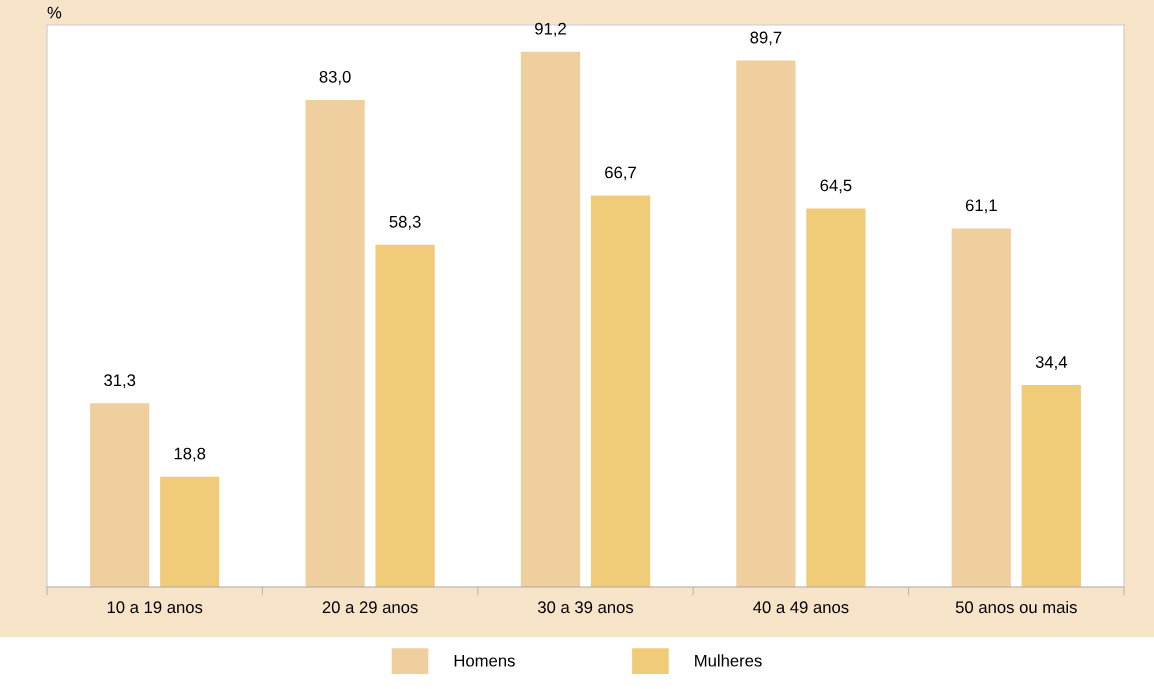 The image size is (1154, 689). What do you see at coordinates (190, 454) in the screenshot?
I see `data-label: 18,8` at bounding box center [190, 454].